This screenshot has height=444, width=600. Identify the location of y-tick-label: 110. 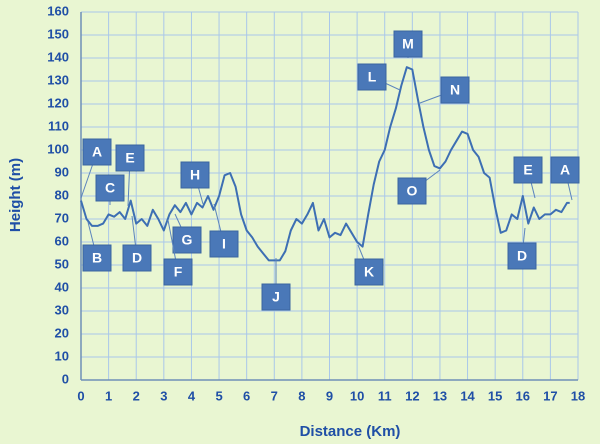
(58, 125).